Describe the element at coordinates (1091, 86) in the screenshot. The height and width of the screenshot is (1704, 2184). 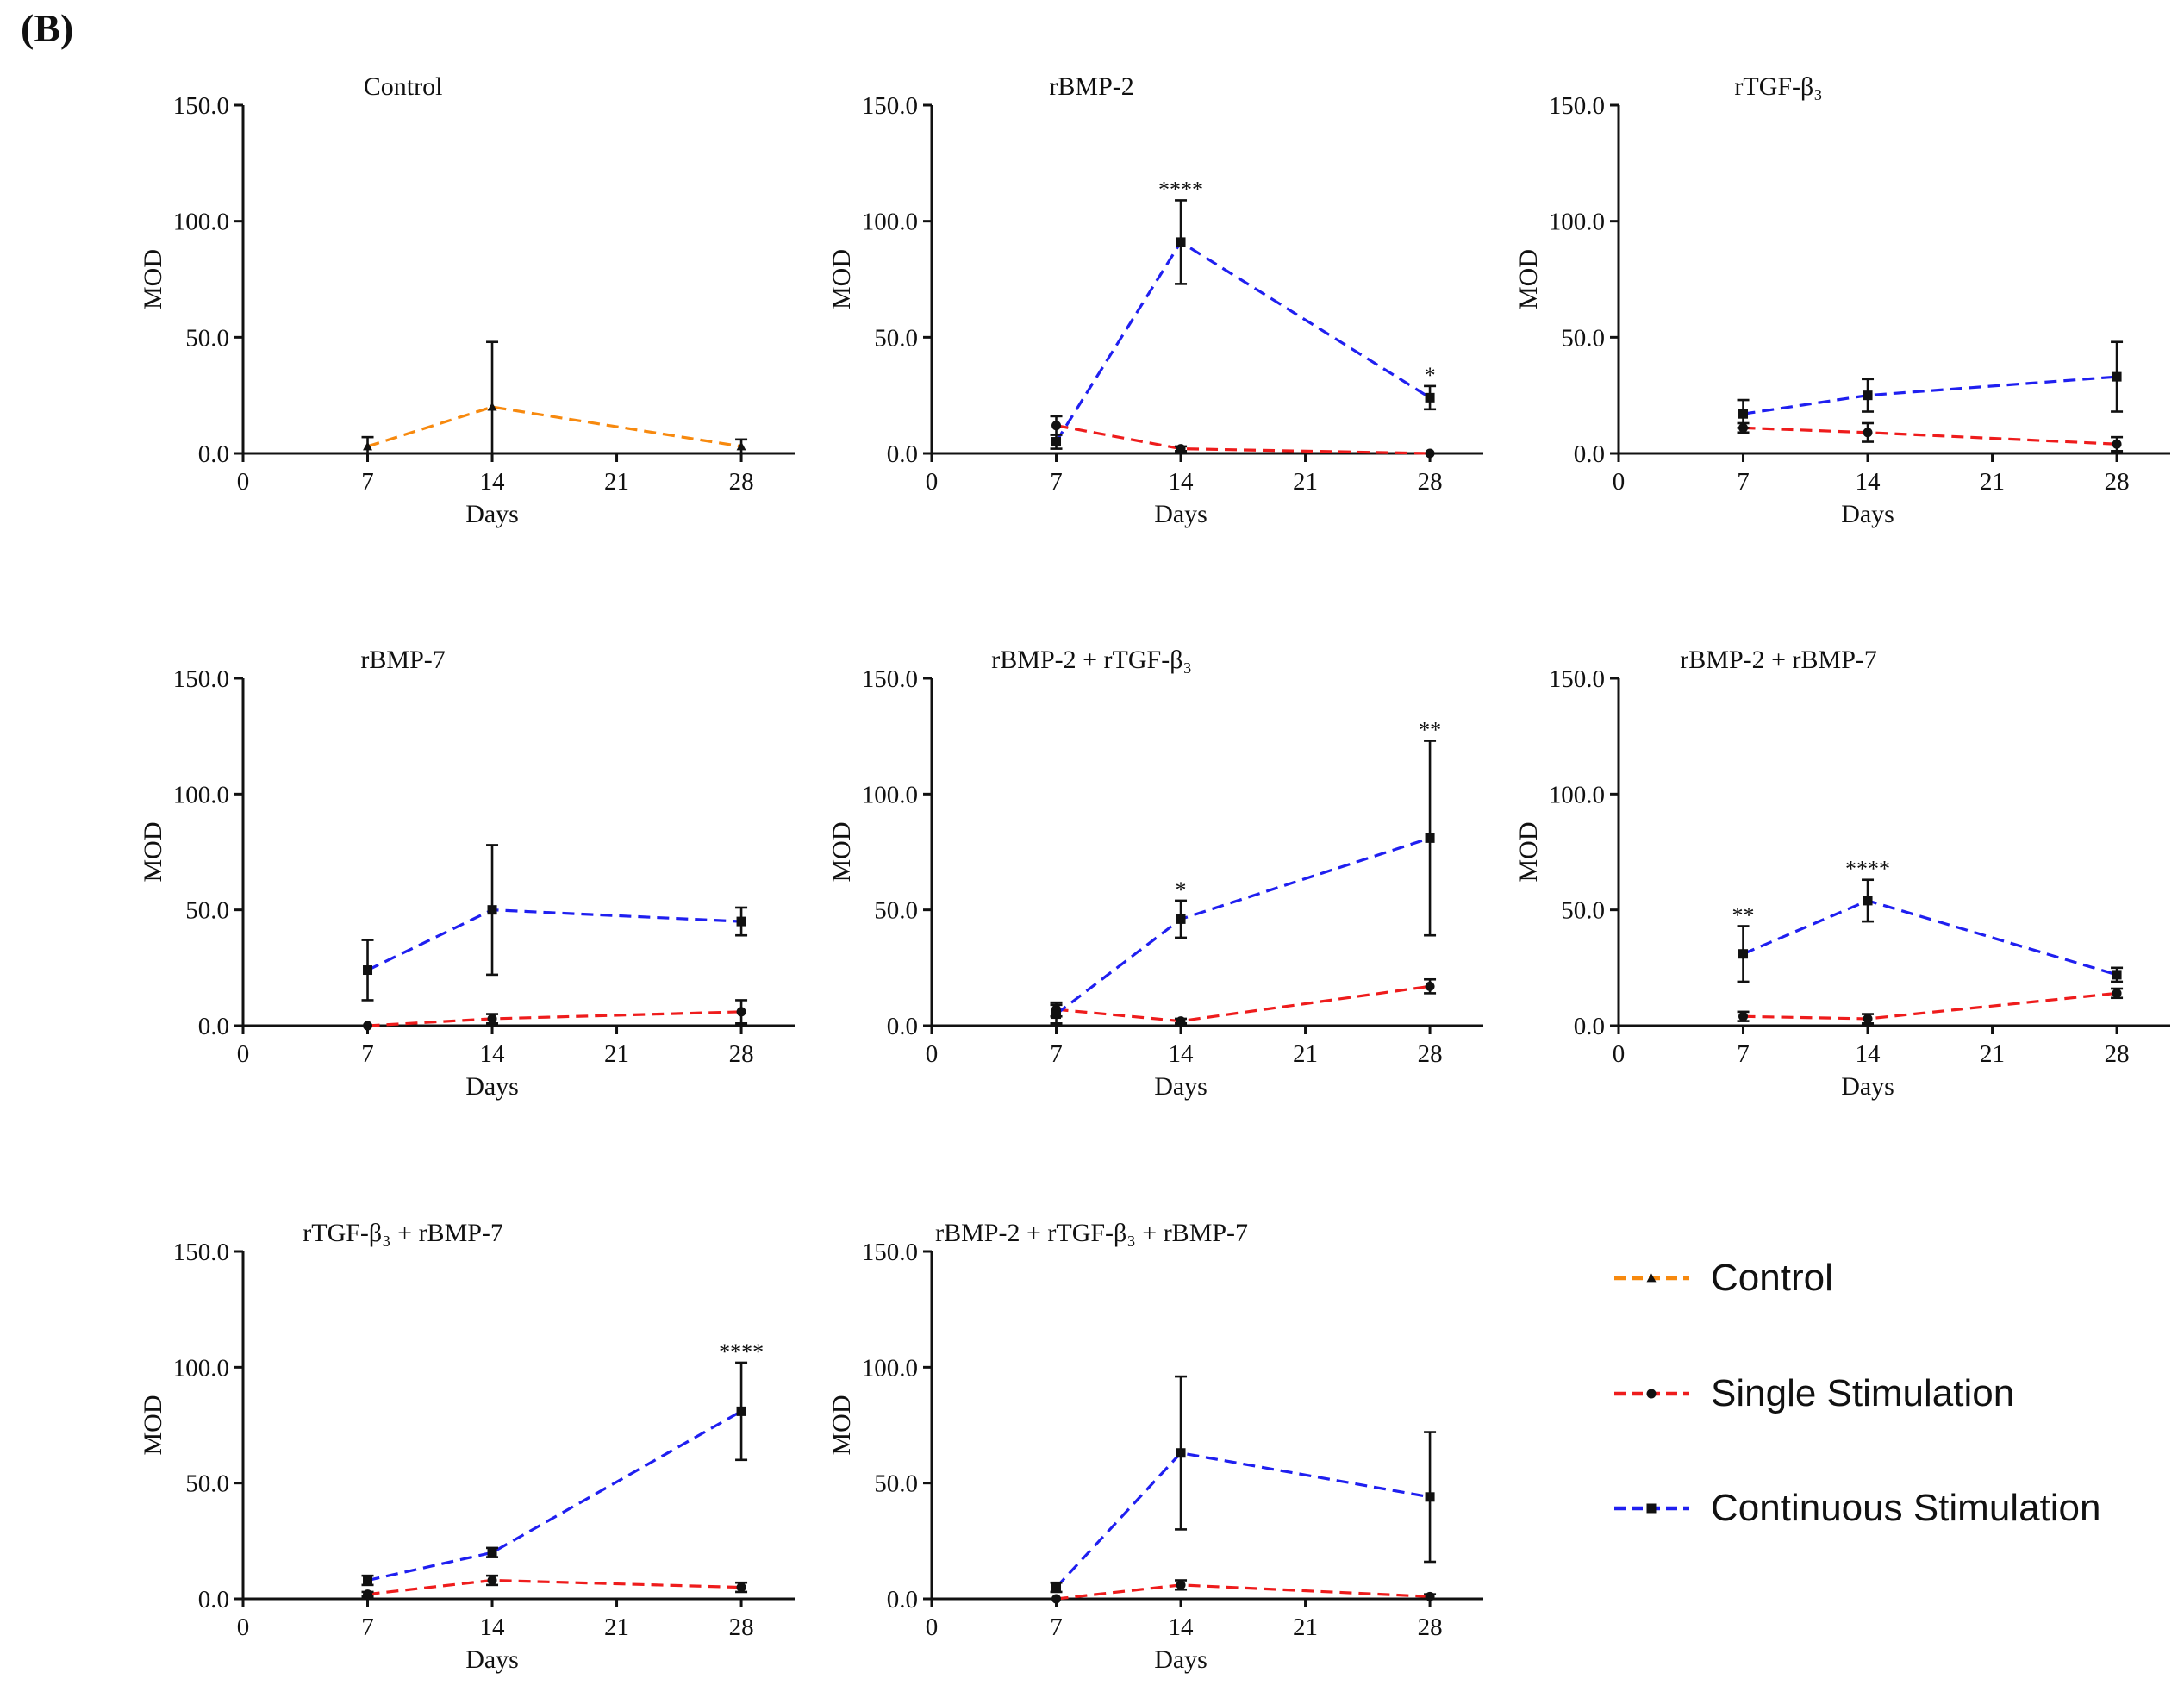
I see `chart-title: rBMP-2` at that location.